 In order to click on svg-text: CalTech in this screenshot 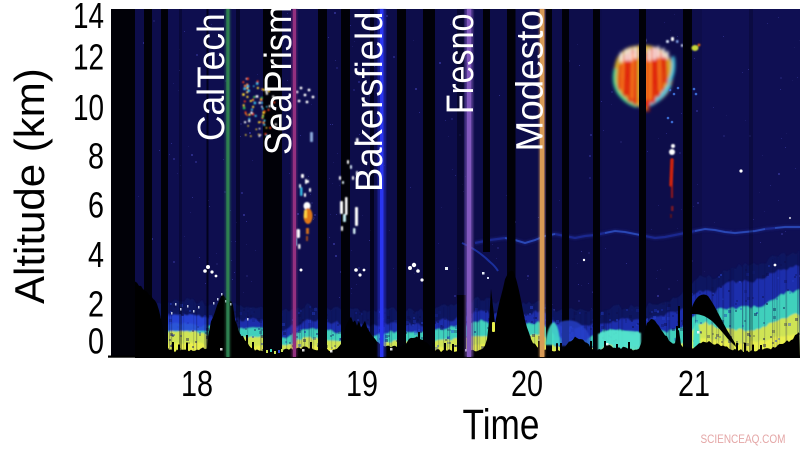, I will do `click(211, 77)`.